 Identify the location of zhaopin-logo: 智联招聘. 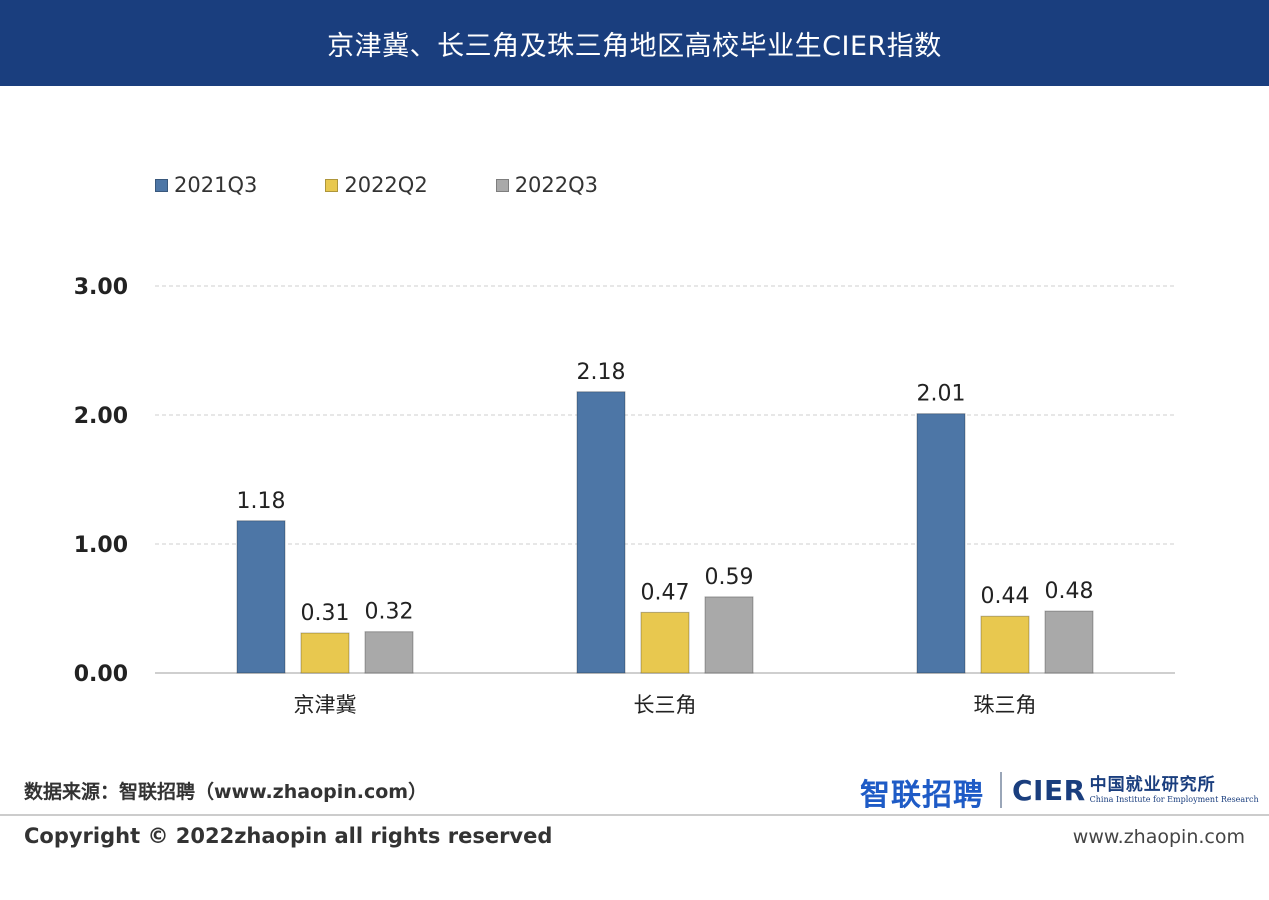
(922, 795).